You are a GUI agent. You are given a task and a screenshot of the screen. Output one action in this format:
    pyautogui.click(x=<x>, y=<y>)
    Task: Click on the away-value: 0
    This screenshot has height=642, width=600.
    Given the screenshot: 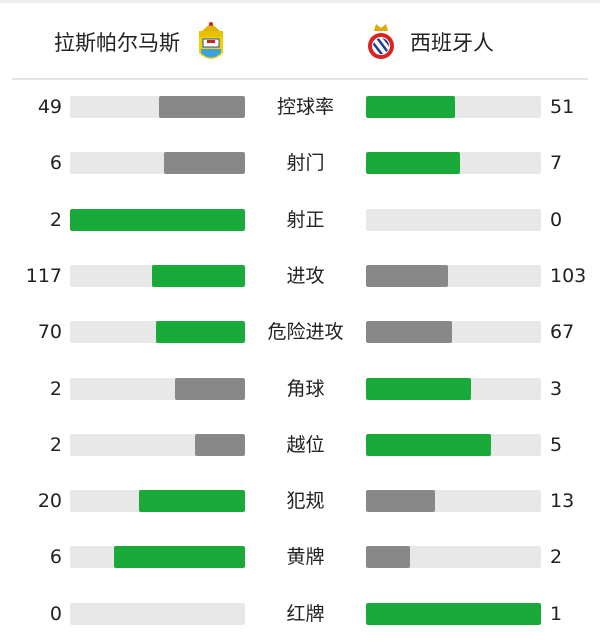 What is the action you would take?
    pyautogui.click(x=556, y=220)
    